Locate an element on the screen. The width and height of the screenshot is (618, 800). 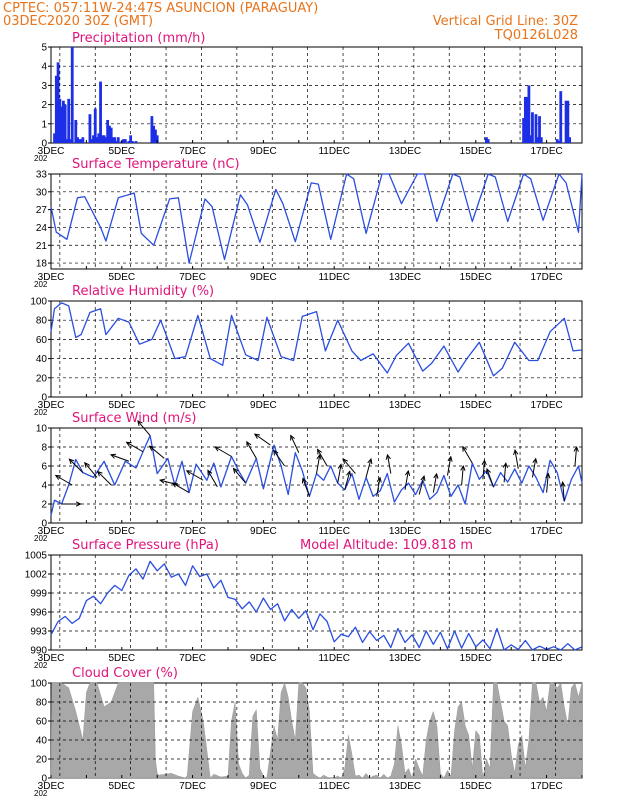
y-tick-label: 3 is located at coordinates (44, 86).